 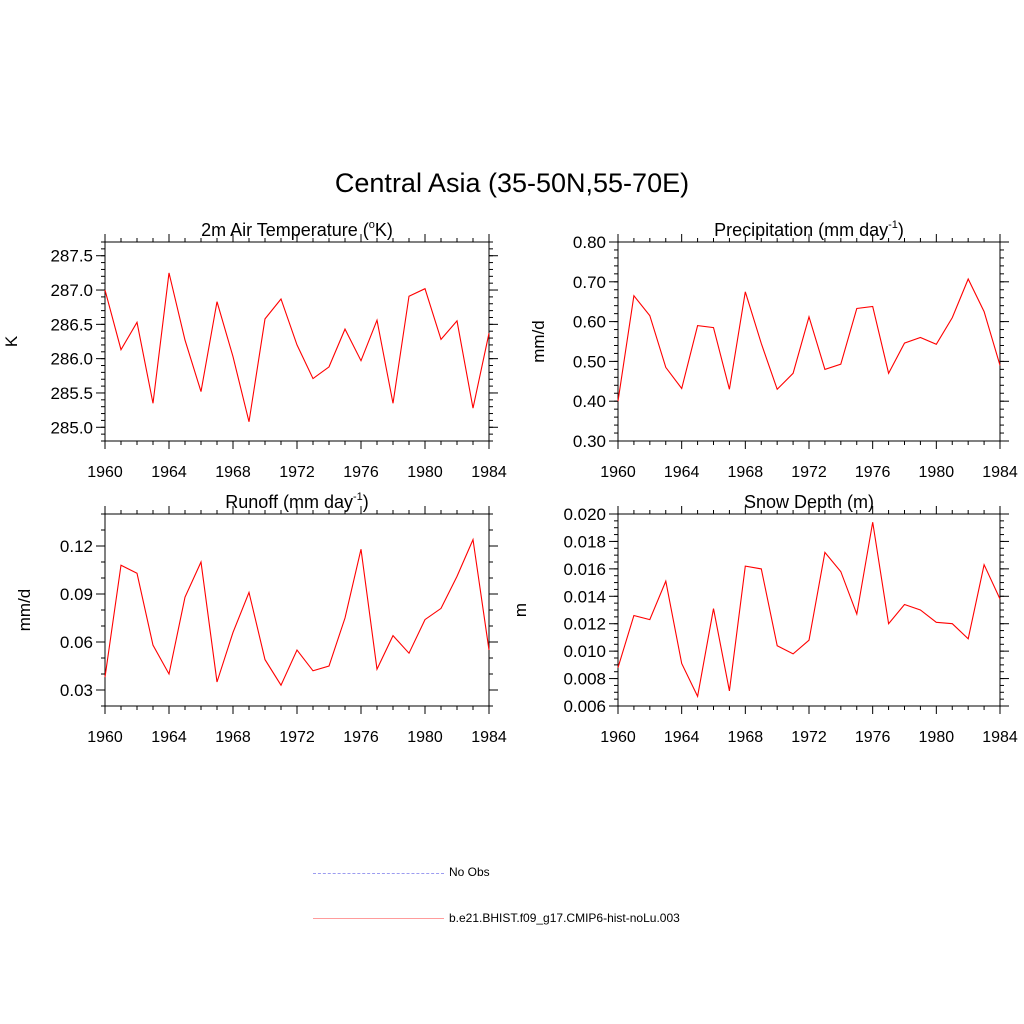 What do you see at coordinates (297, 229) in the screenshot?
I see `panel-title-air-temperature: 2m Air Temperature (oK)` at bounding box center [297, 229].